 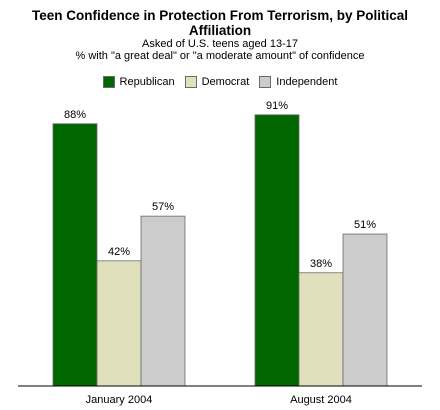 What do you see at coordinates (321, 400) in the screenshot?
I see `x-tick-label-2: August 2004` at bounding box center [321, 400].